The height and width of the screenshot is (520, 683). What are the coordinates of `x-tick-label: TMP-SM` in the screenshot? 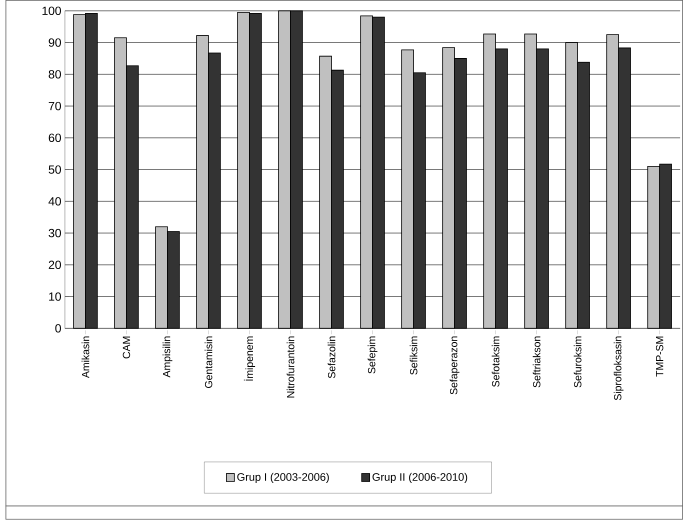 It's located at (660, 356).